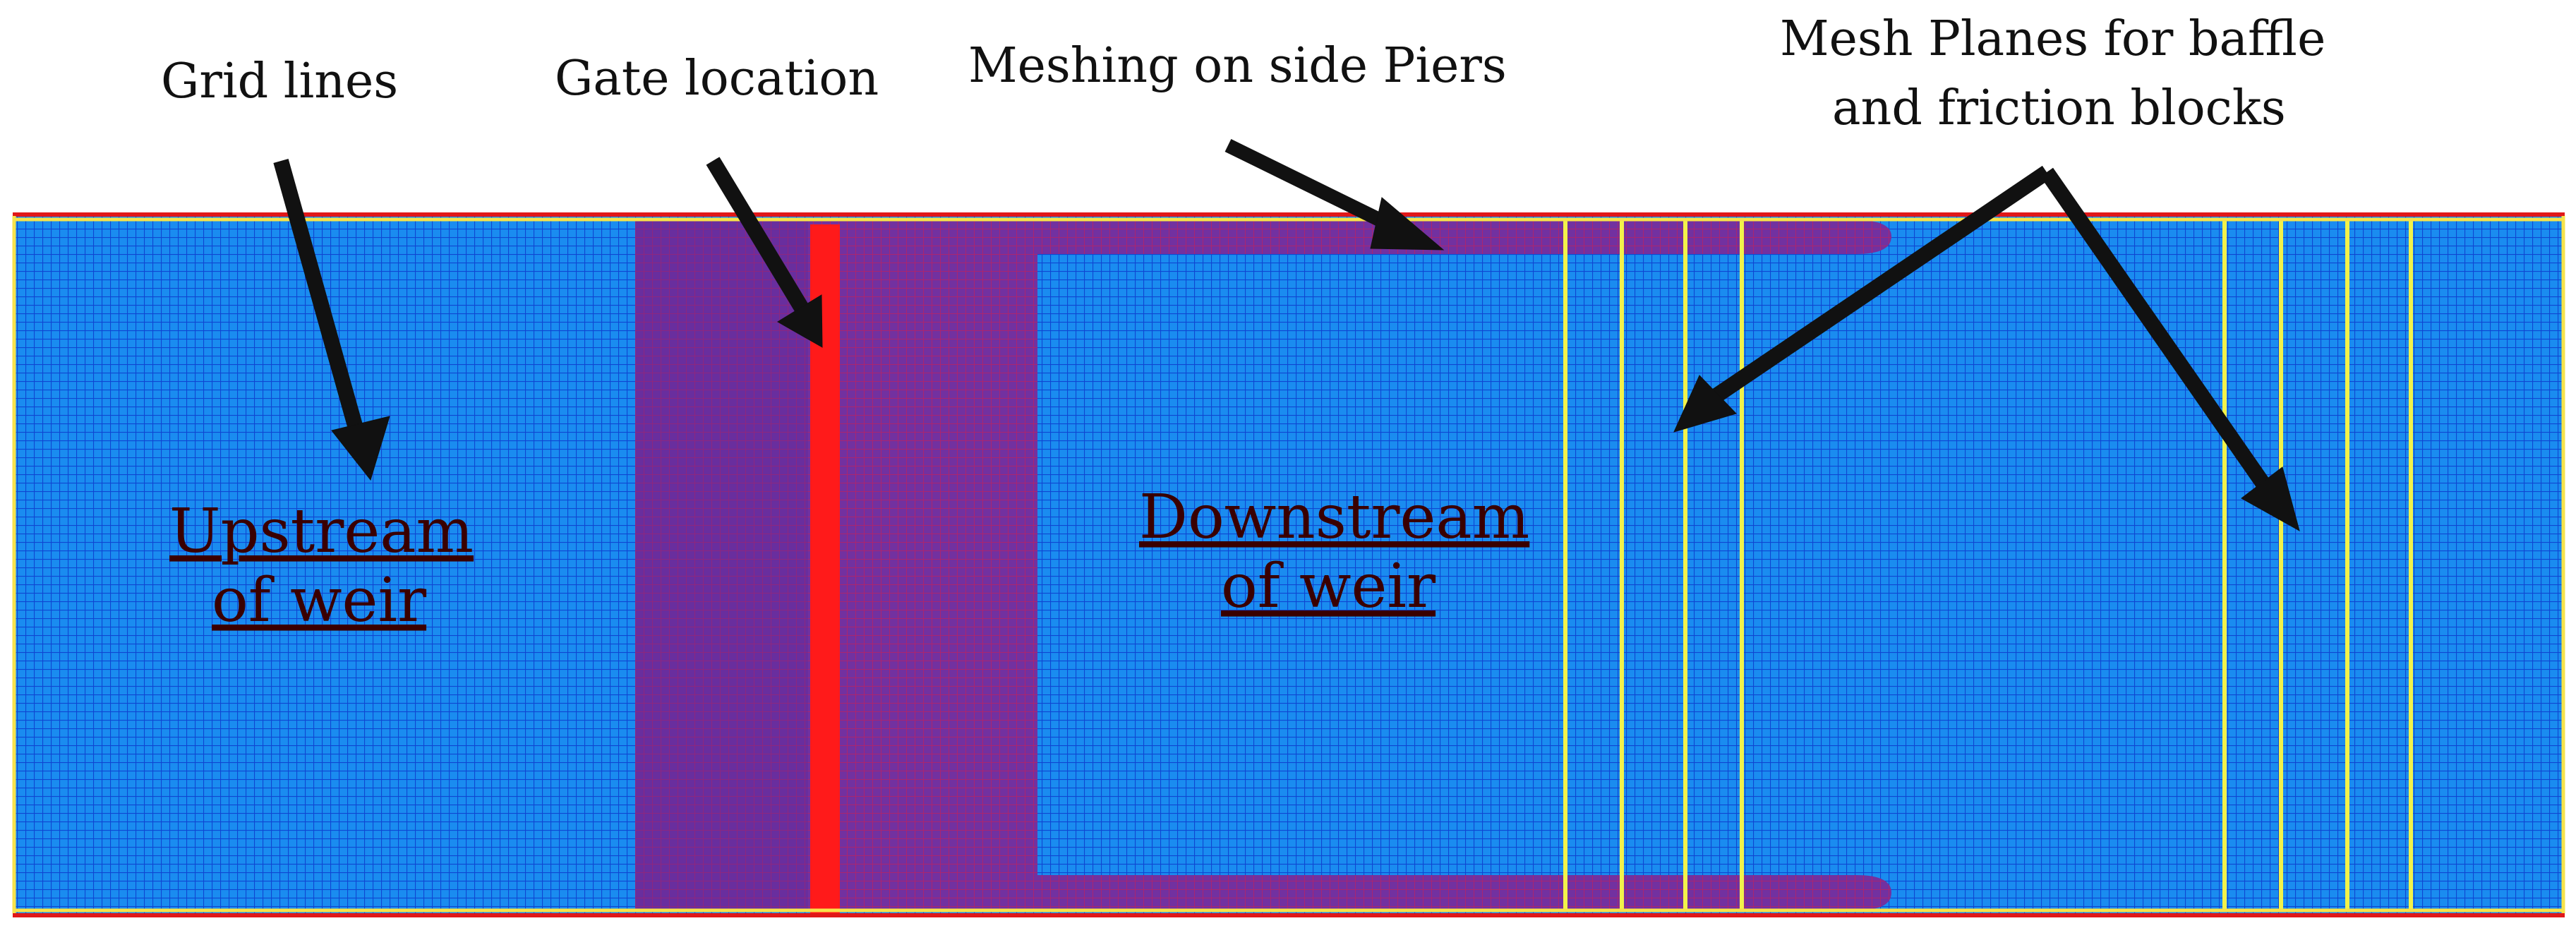 The height and width of the screenshot is (940, 2576). What do you see at coordinates (758, 236) in the screenshot?
I see `gate-location-arrow` at bounding box center [758, 236].